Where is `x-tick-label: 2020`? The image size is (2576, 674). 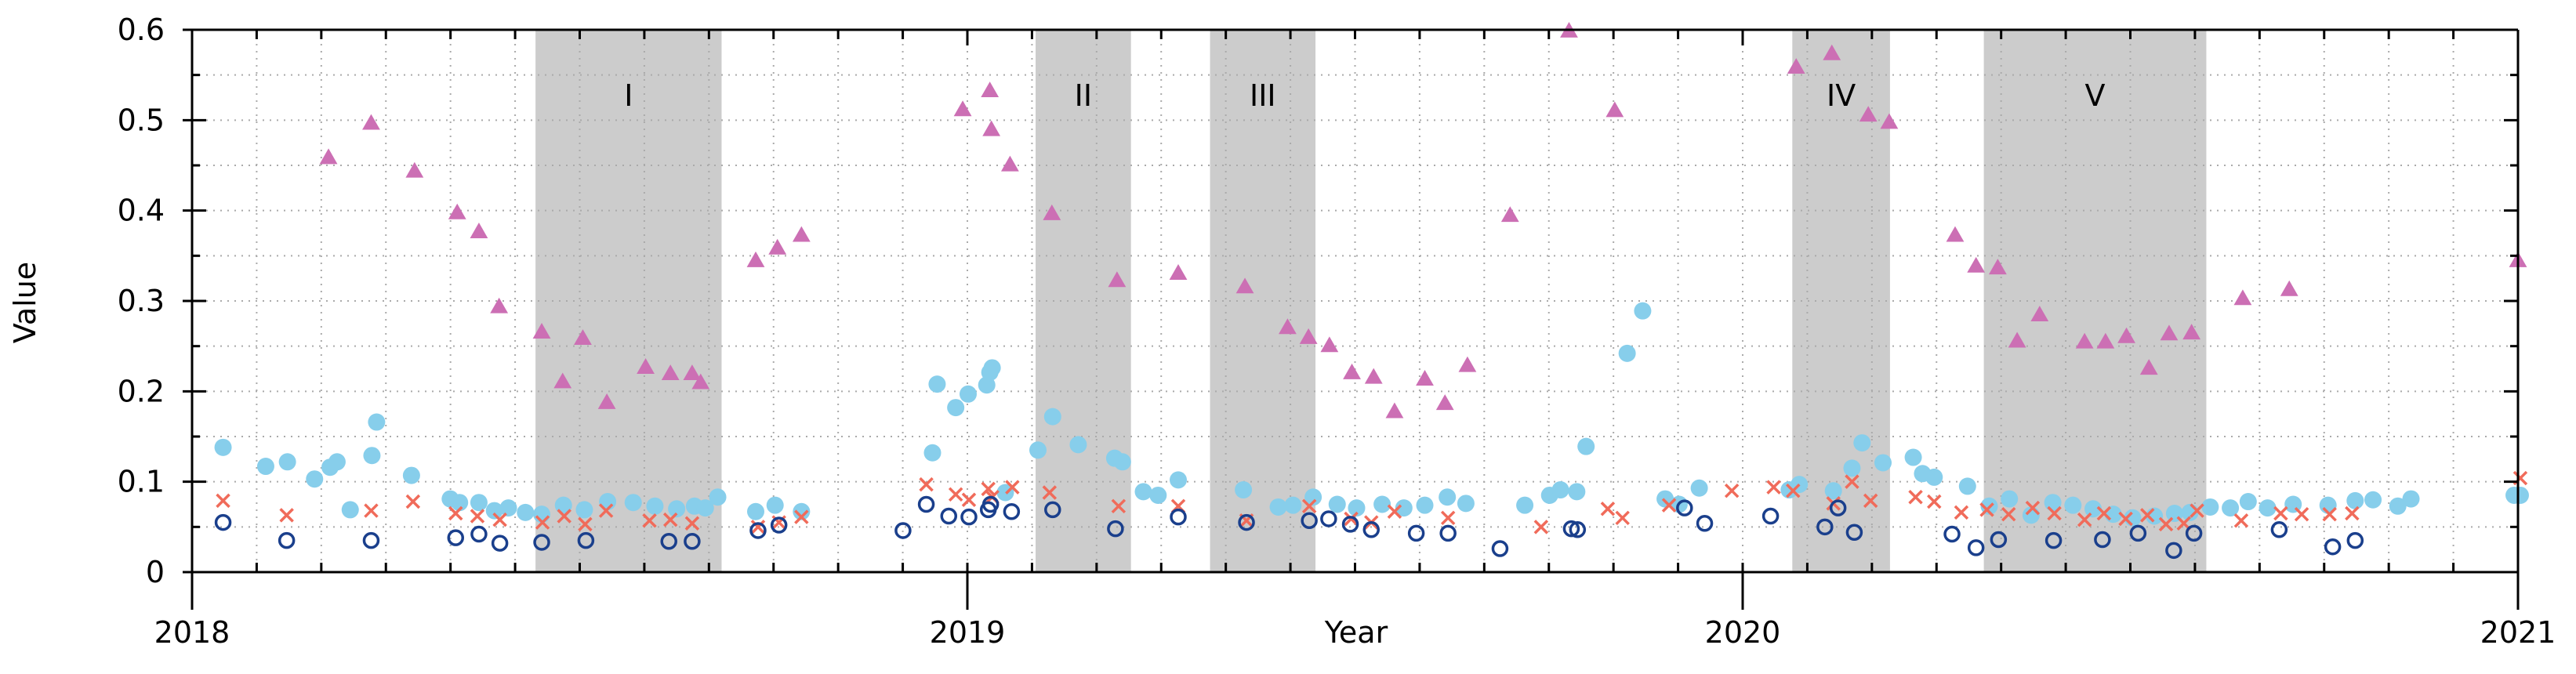
x-tick-label: 2020 is located at coordinates (1743, 633).